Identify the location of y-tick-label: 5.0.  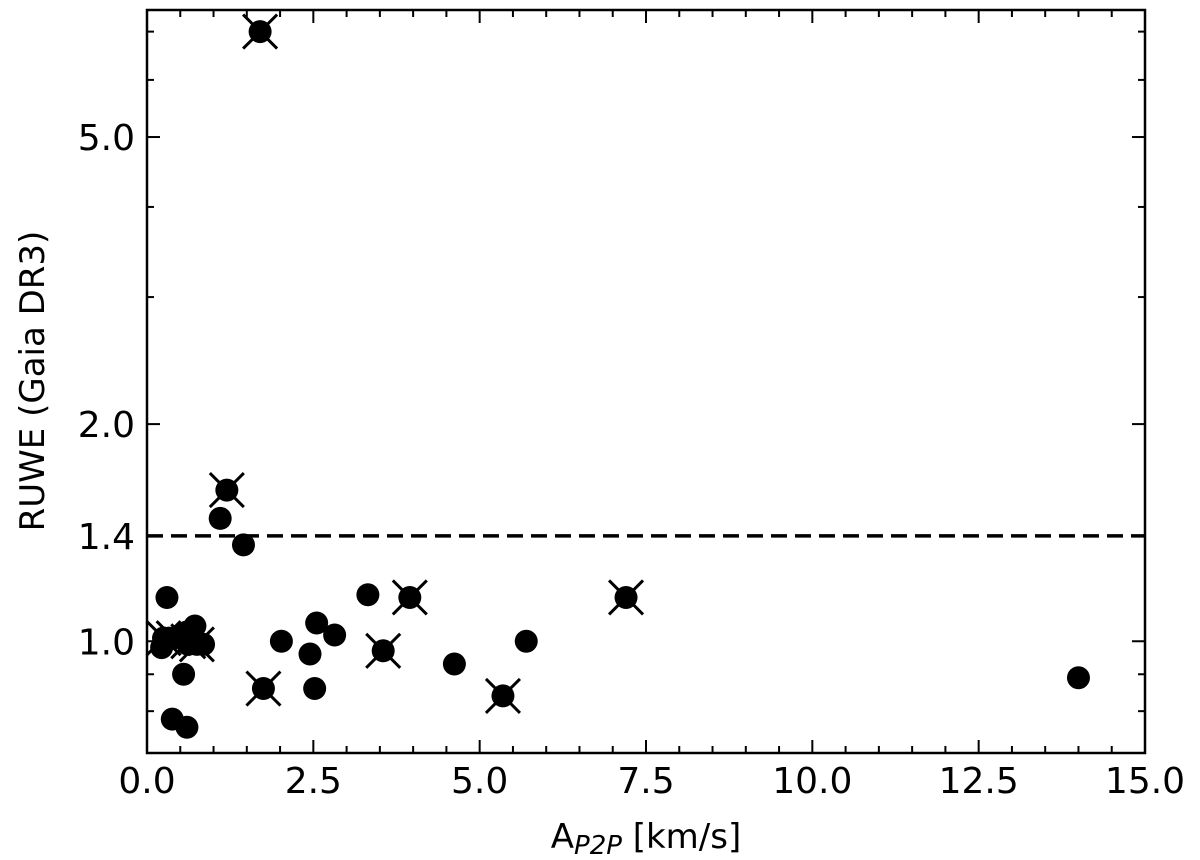
(106, 138).